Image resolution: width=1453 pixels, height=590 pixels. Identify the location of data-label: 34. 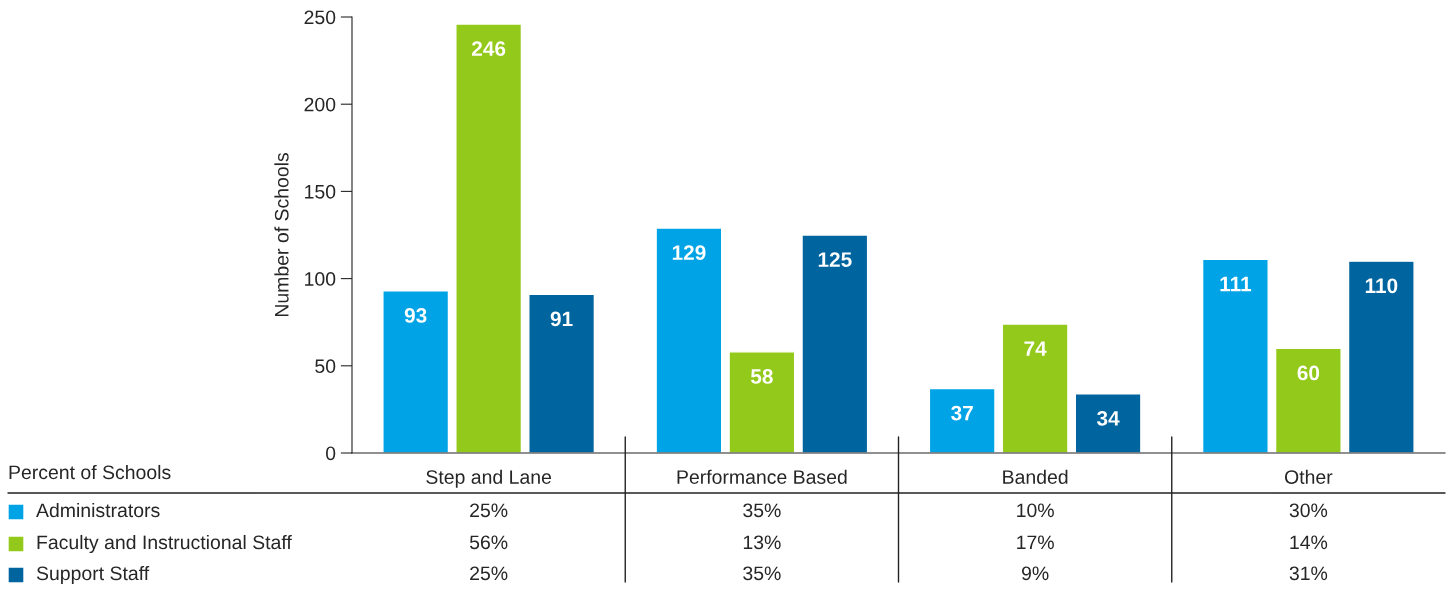
(1108, 418).